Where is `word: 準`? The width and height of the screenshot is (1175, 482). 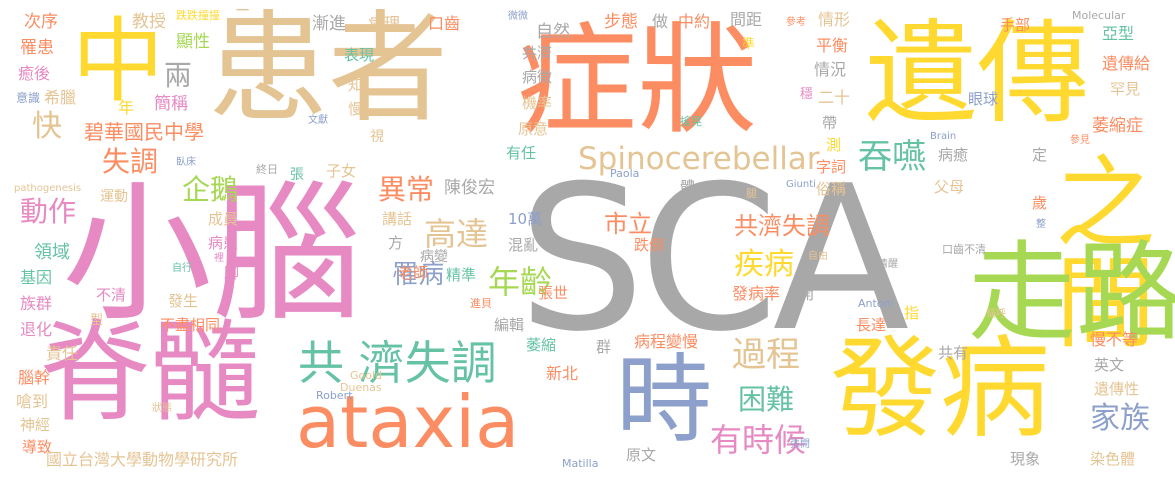
word: 準 is located at coordinates (749, 44).